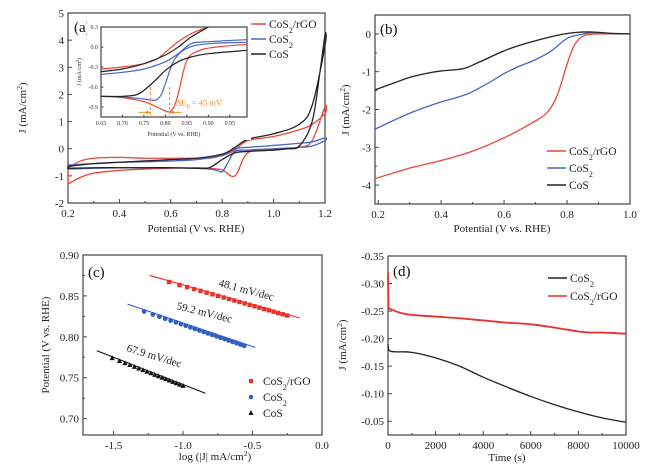  Describe the element at coordinates (372, 395) in the screenshot. I see `y-tick-label: -0.10` at that location.